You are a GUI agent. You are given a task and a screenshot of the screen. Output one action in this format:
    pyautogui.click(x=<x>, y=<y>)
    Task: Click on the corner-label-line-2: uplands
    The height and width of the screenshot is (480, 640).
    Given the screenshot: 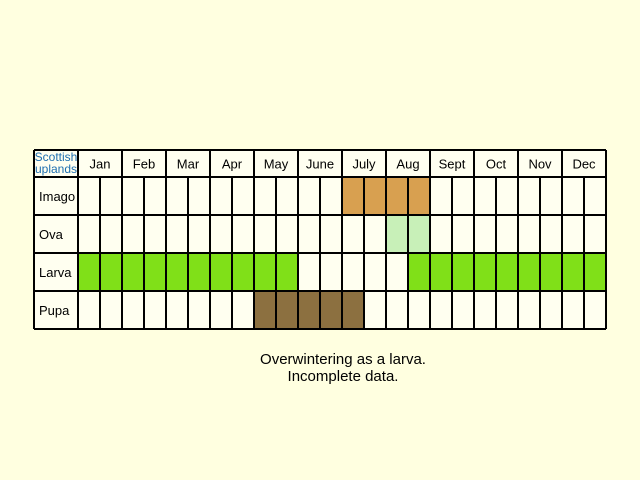 What is the action you would take?
    pyautogui.click(x=56, y=169)
    